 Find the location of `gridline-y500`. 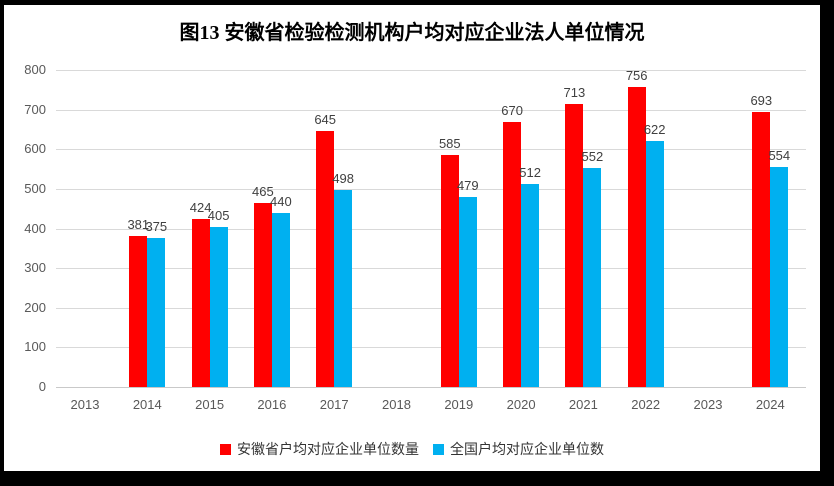

gridline-y500 is located at coordinates (431, 189).